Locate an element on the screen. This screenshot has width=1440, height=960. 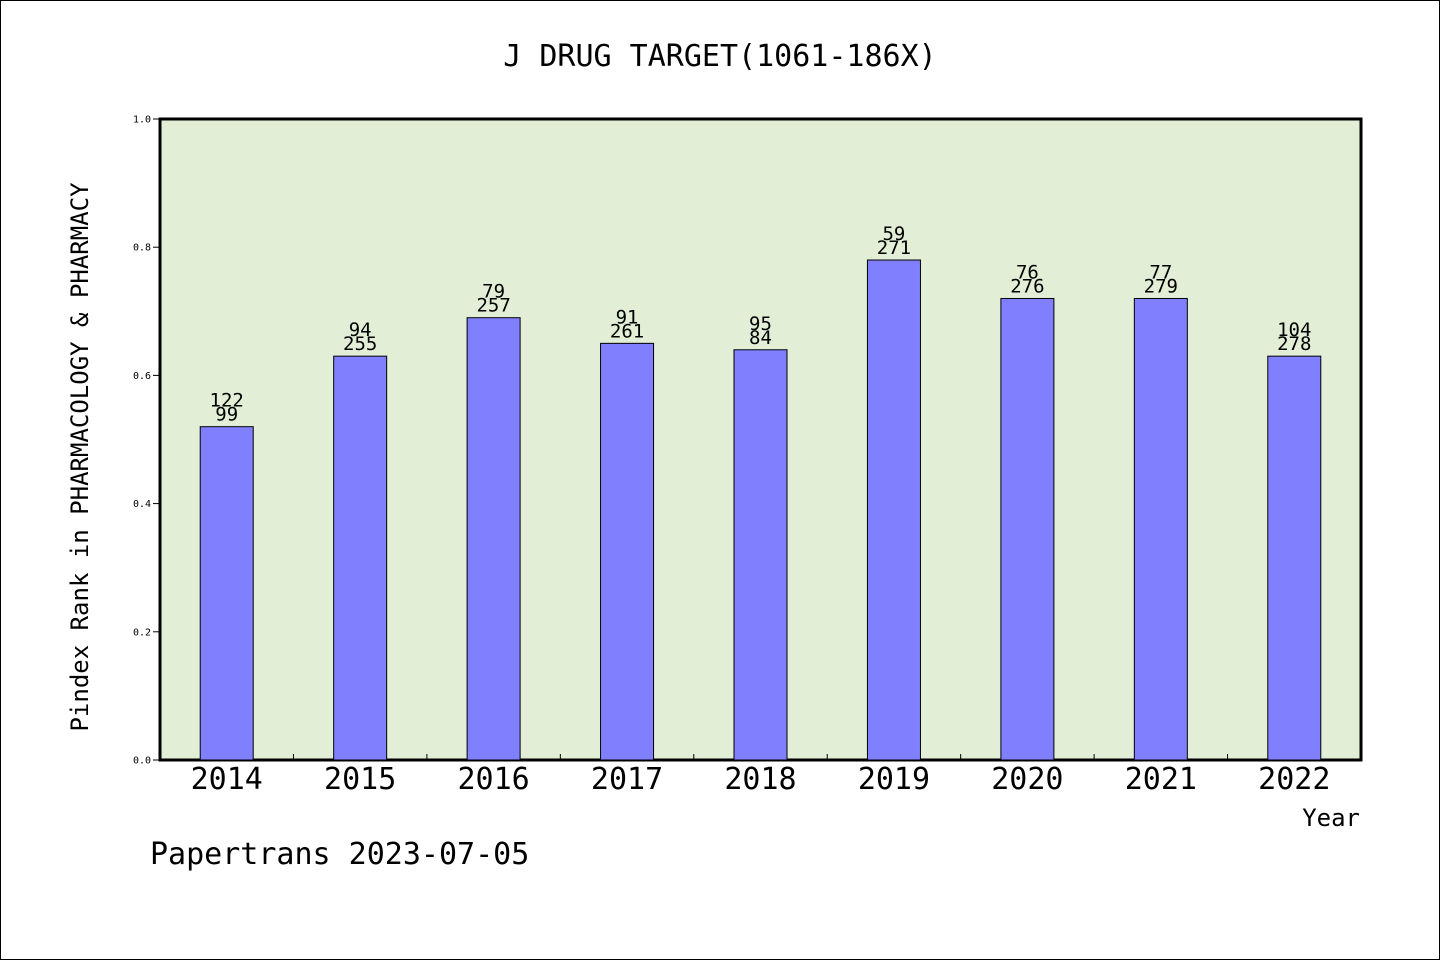
bar-2018 is located at coordinates (760, 555).